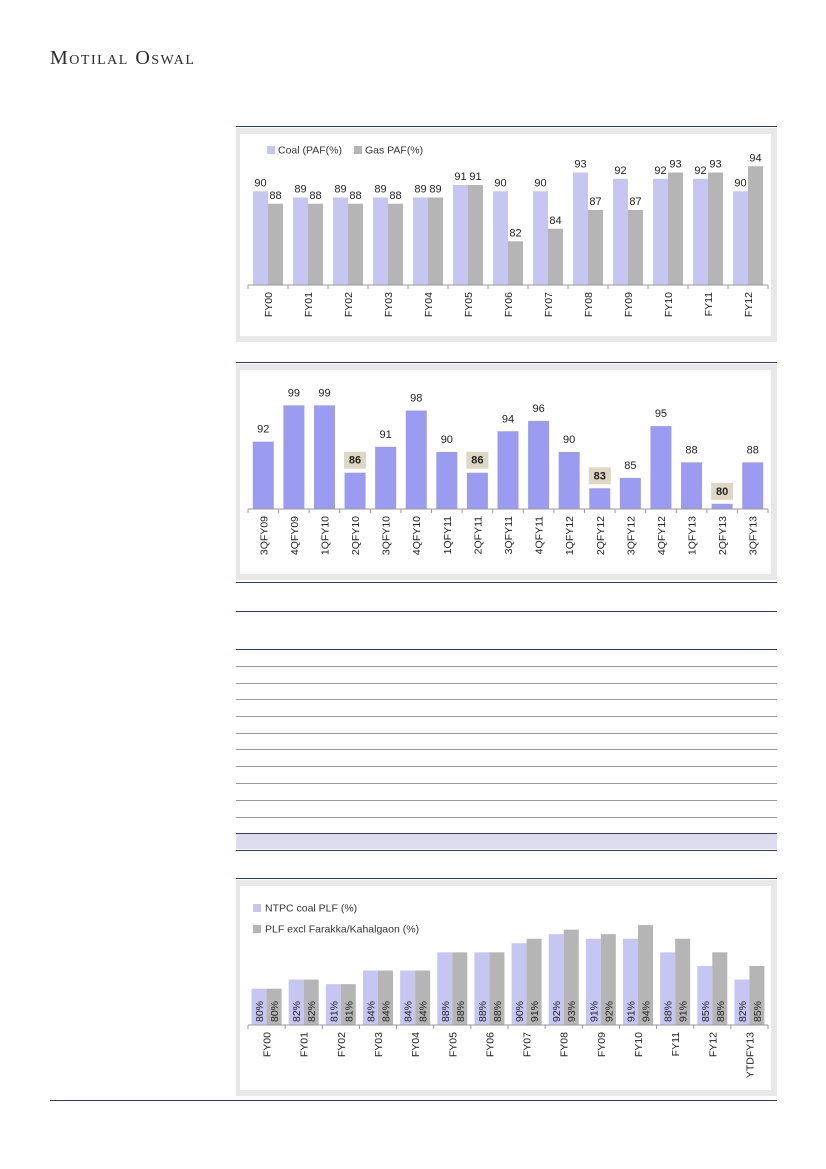 The height and width of the screenshot is (1169, 826). I want to click on legend-swatch-gas, so click(358, 150).